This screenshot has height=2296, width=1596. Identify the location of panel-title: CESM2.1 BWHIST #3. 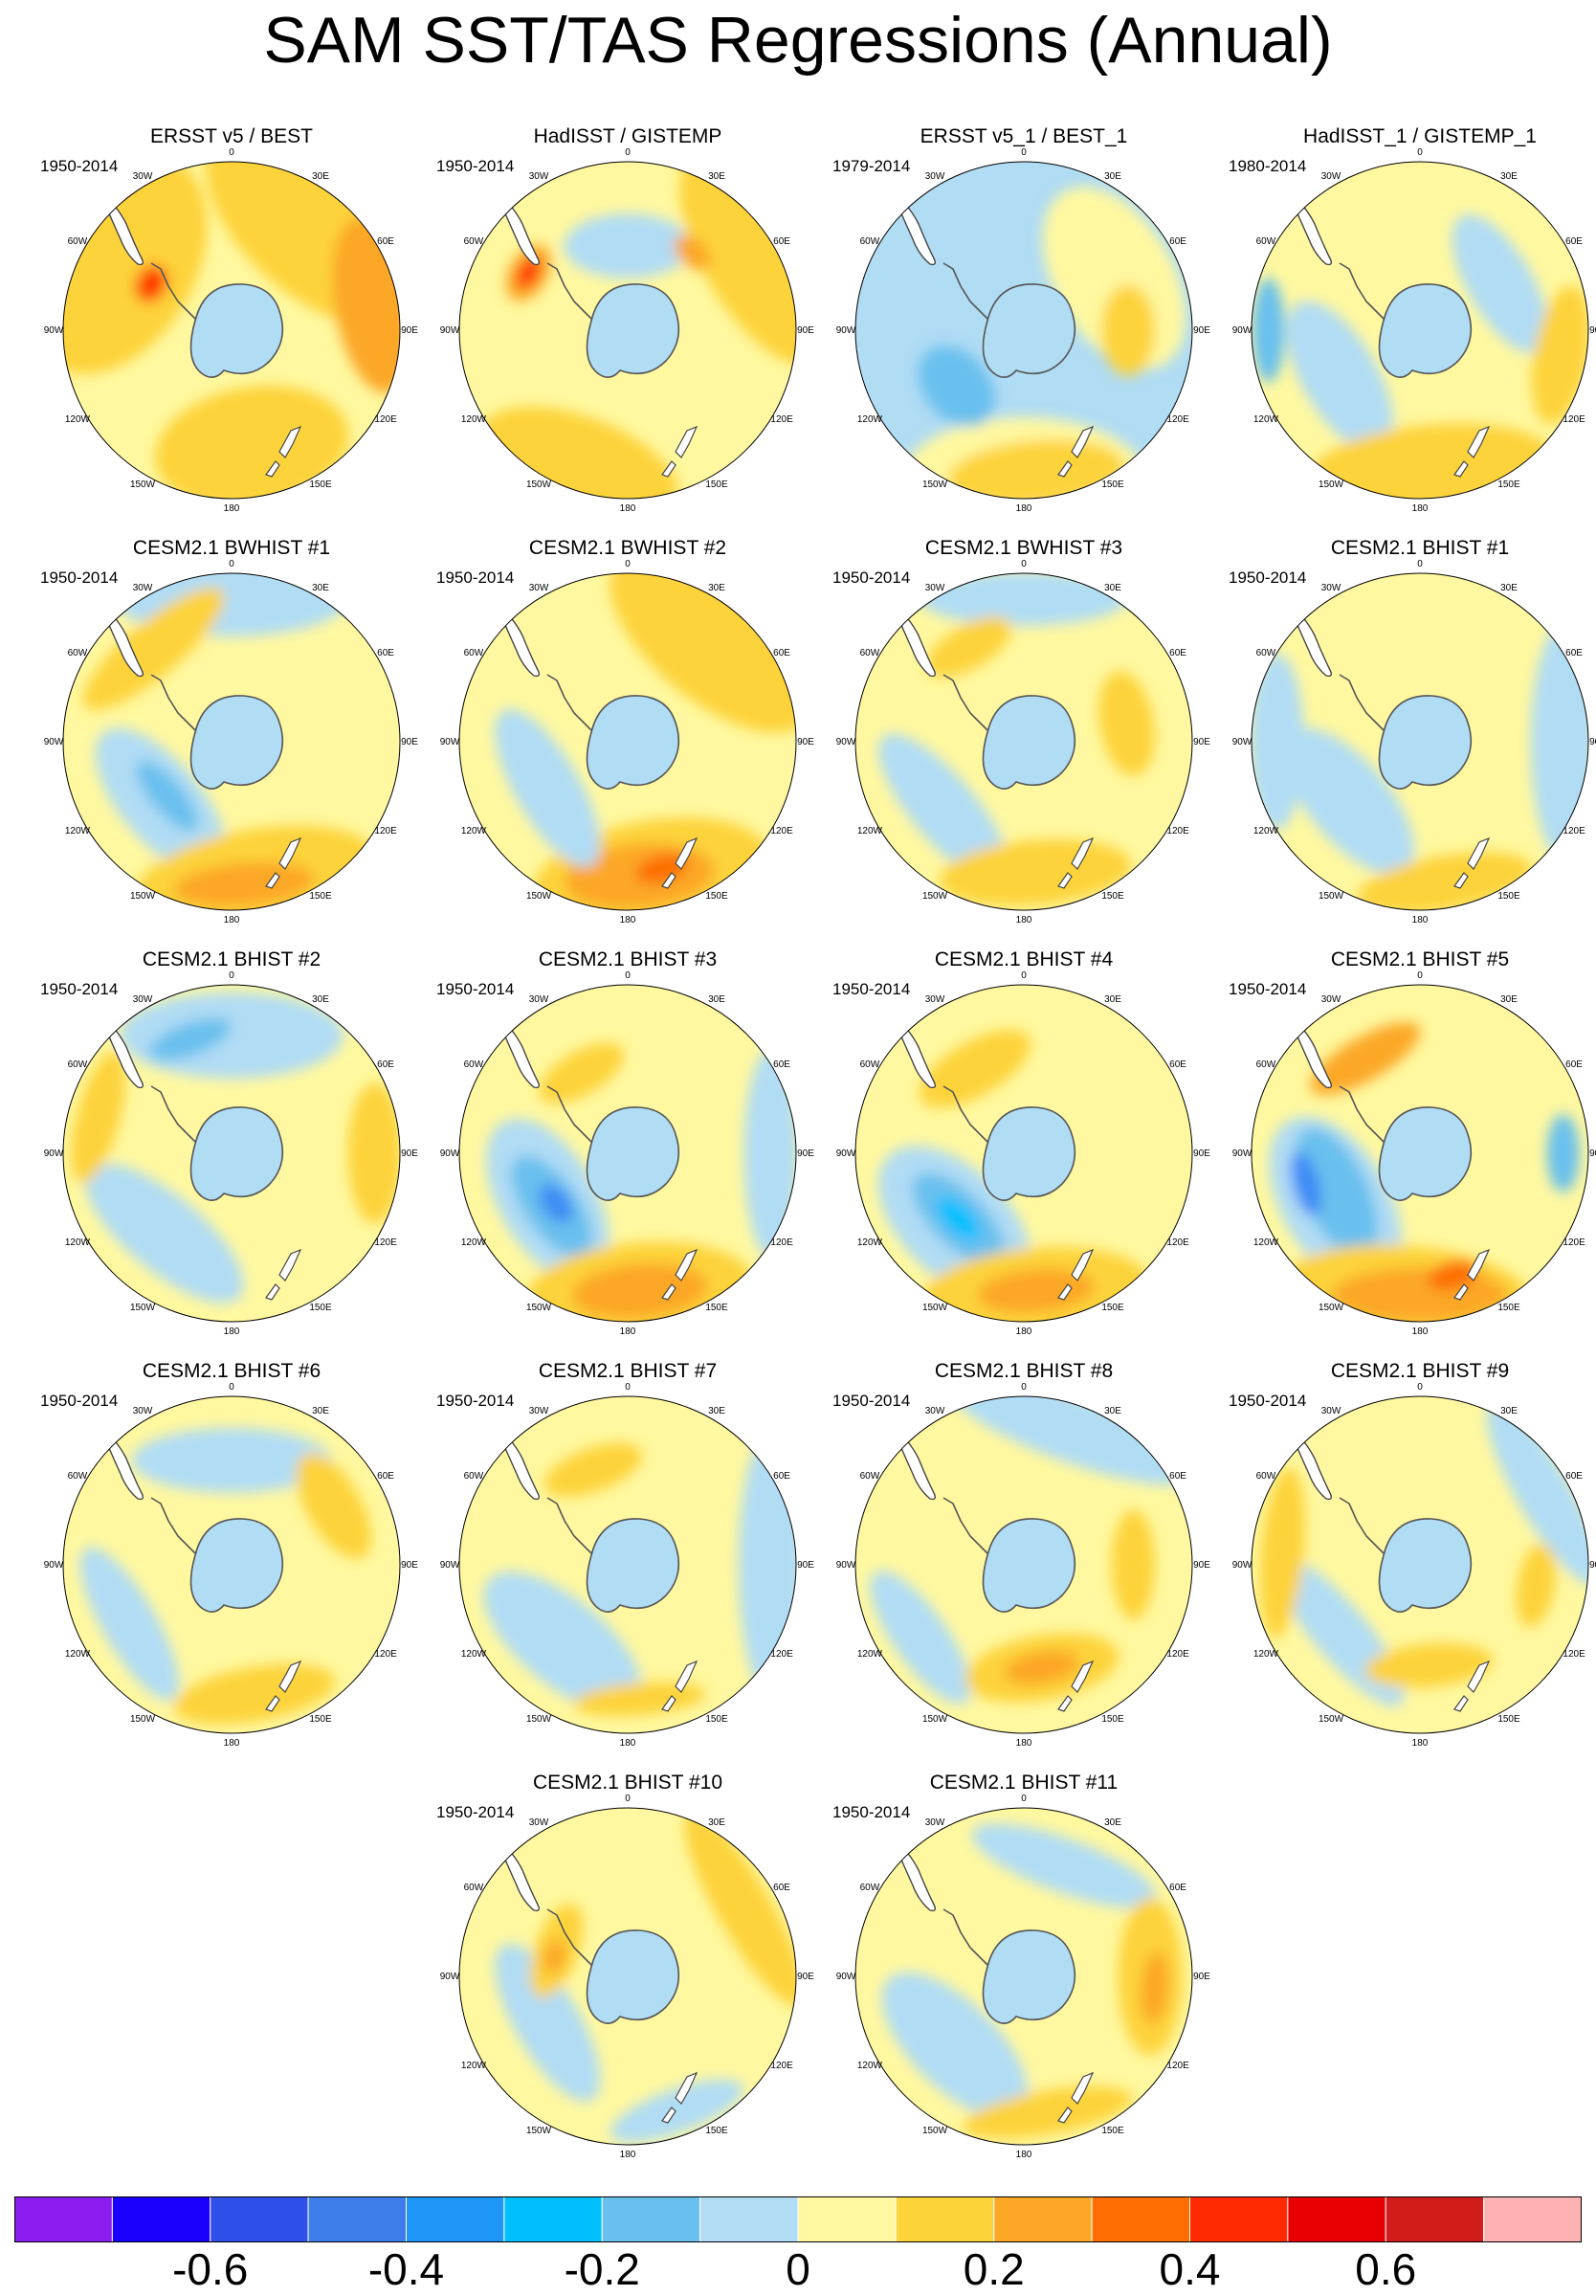
(1024, 548).